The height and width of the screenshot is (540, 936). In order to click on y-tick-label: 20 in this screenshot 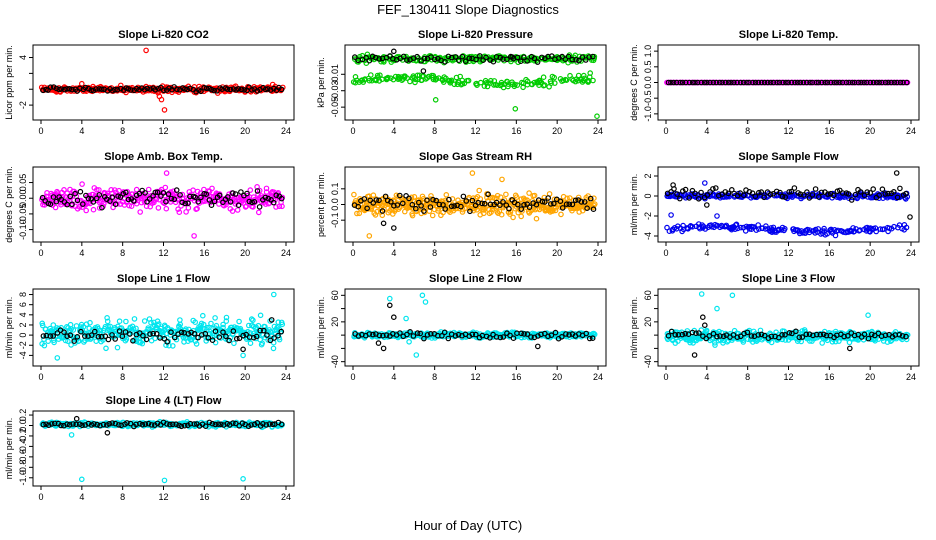, I will do `click(648, 322)`.